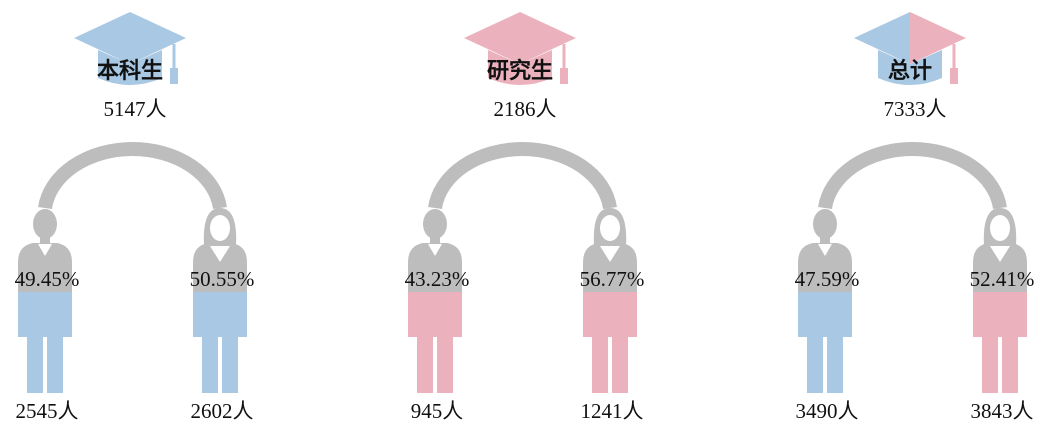 This screenshot has height=426, width=1064. Describe the element at coordinates (437, 279) in the screenshot. I see `male-percent: 43.23%` at that location.